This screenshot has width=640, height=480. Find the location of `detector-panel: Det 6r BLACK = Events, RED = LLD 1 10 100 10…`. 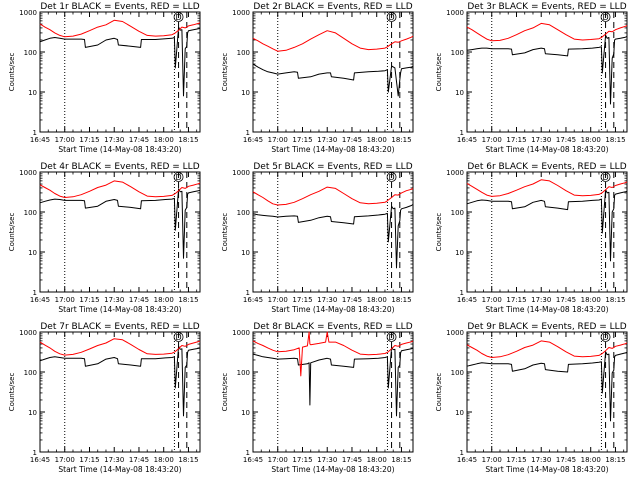

detector-panel: Det 6r BLACK = Events, RED = LLD 1 10 100 10… is located at coordinates (531, 238).